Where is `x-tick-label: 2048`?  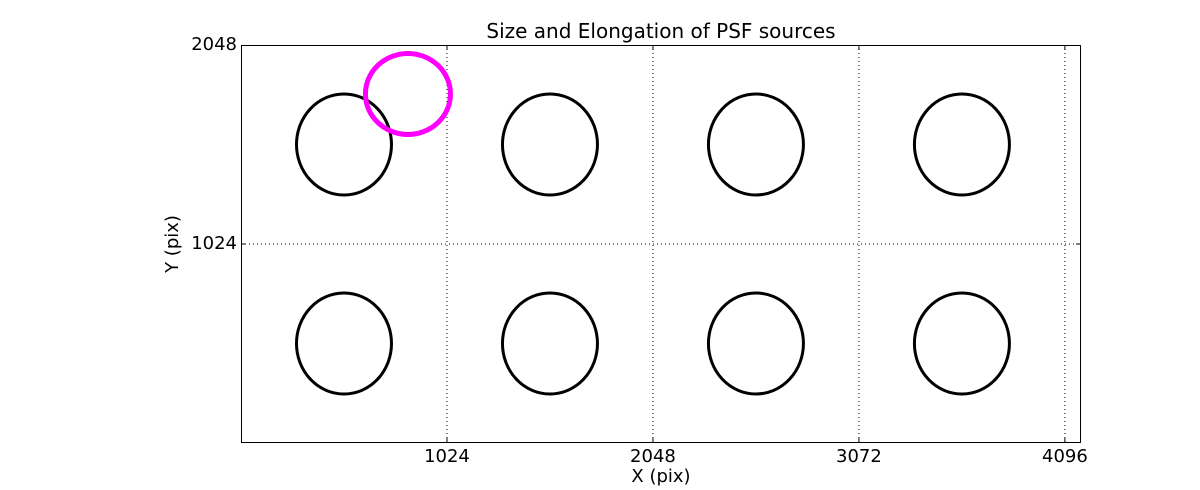 x-tick-label: 2048 is located at coordinates (653, 456).